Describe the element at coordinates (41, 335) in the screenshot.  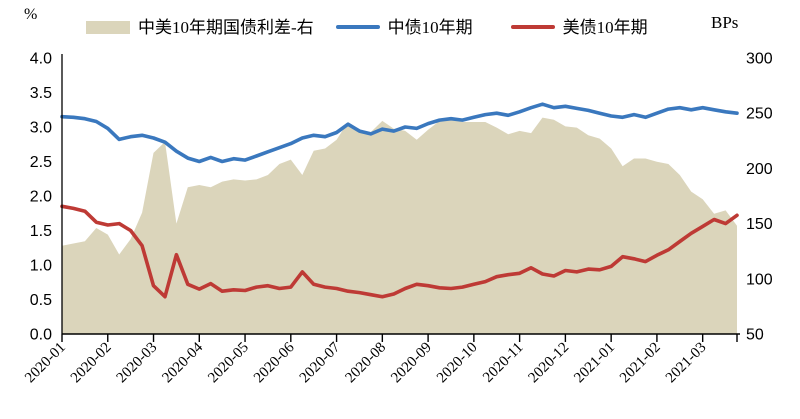
I see `y-axis-left-tick-label: 0.0` at that location.